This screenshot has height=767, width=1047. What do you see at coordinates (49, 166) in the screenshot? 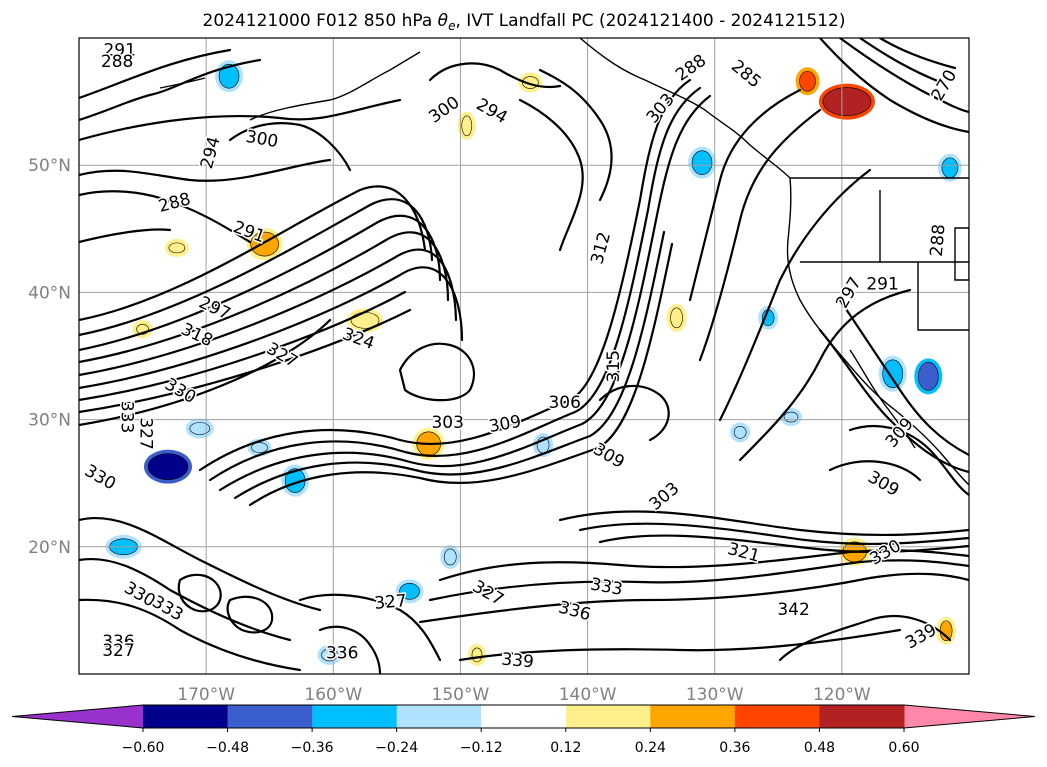
I see `y-tick-label: 50°N` at bounding box center [49, 166].